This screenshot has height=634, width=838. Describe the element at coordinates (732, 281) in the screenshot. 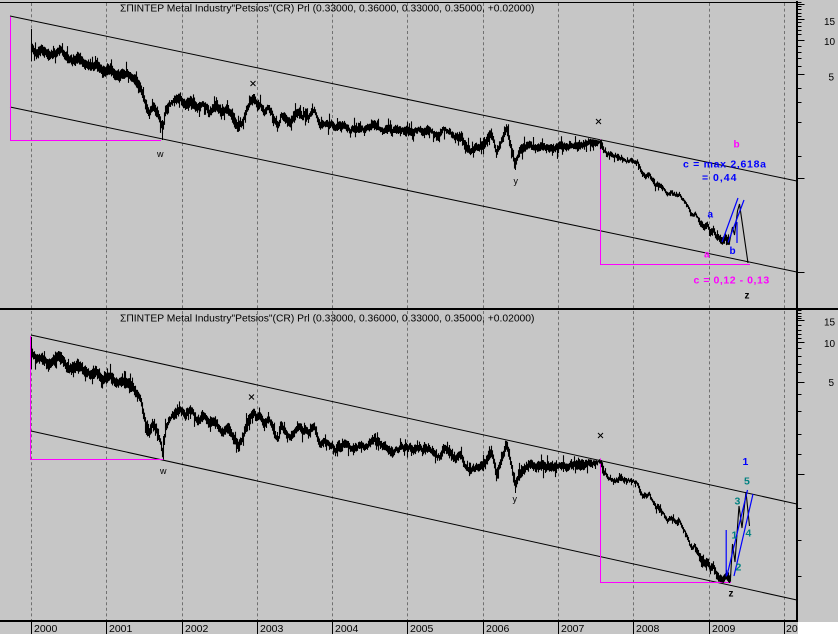

I see `svg-text: c = 0,12 - 0,13` at that location.